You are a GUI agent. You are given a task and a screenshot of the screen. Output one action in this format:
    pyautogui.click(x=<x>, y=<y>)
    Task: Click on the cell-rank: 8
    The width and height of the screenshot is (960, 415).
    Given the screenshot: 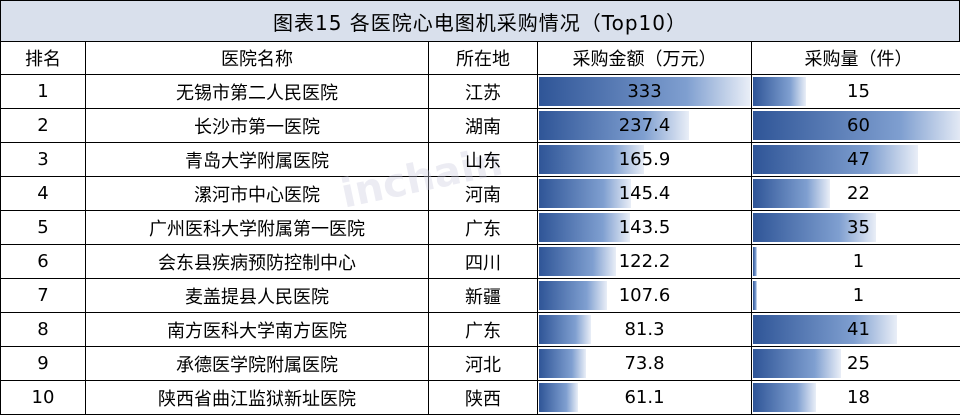 What is the action you would take?
    pyautogui.click(x=43, y=330)
    